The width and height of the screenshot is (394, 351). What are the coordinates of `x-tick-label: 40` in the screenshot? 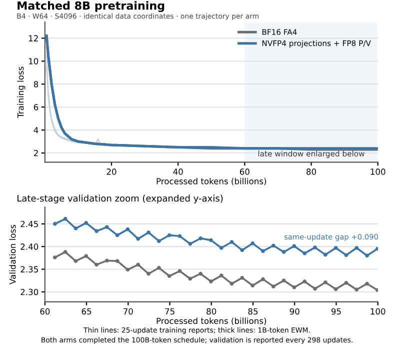 It's located at (178, 171).